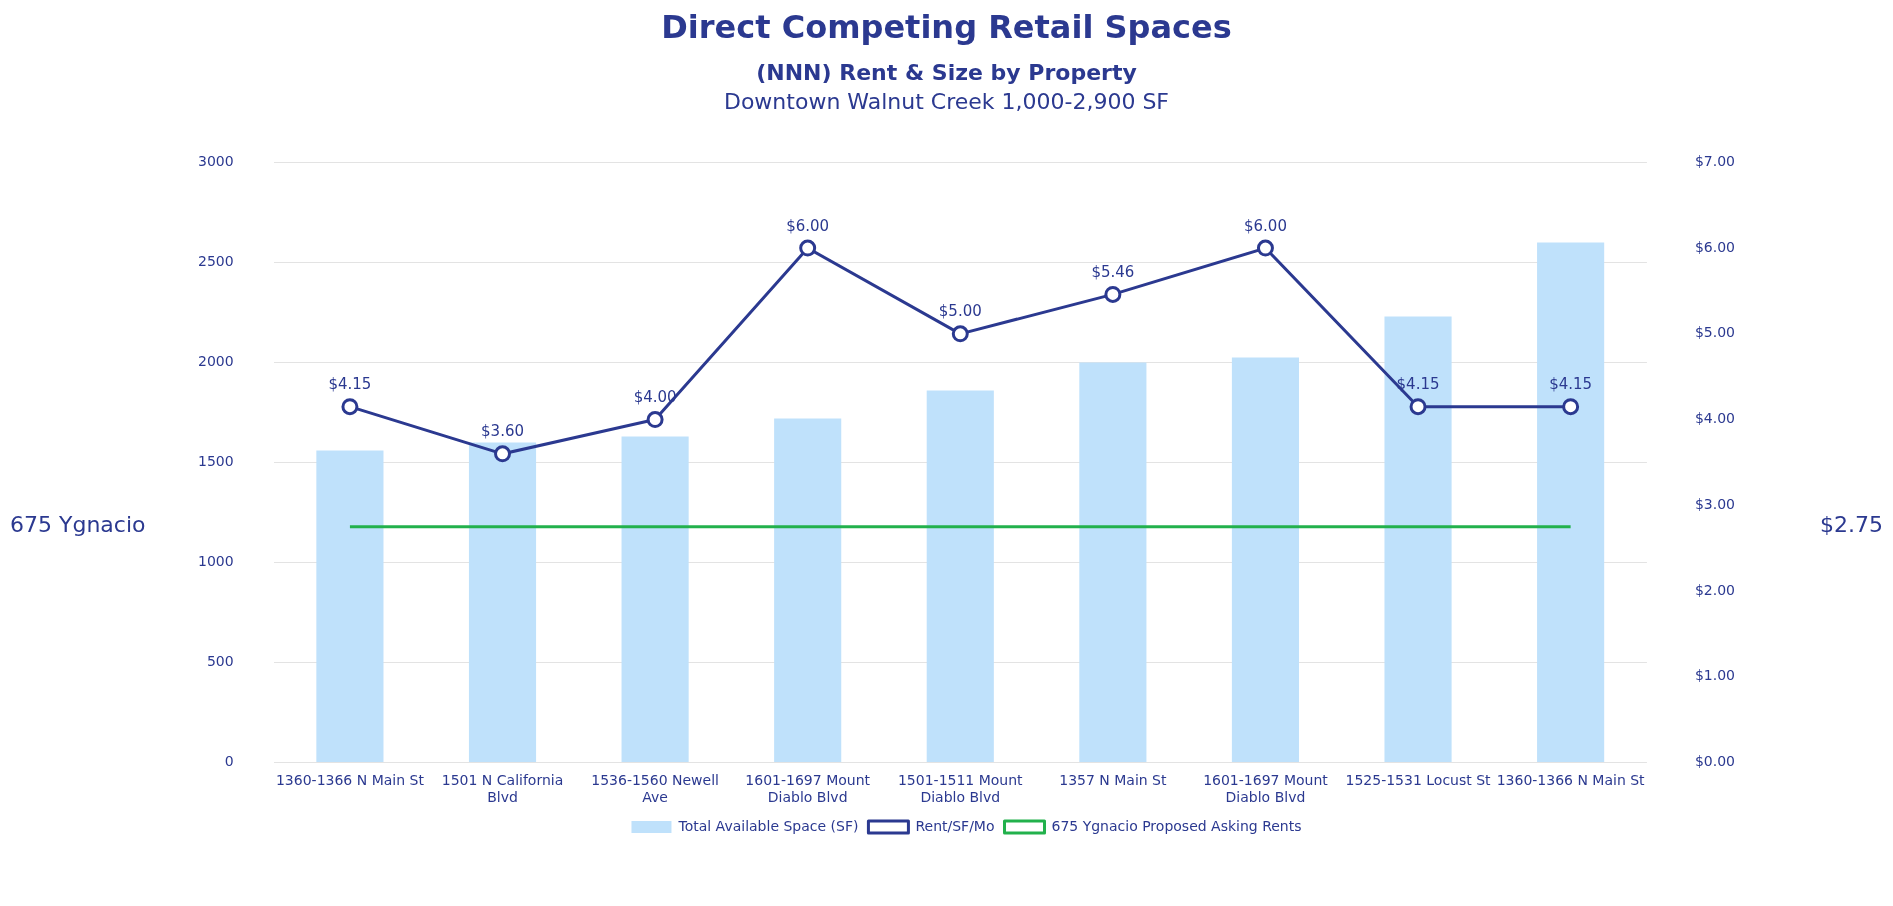 This screenshot has height=906, width=1893. I want to click on x-tick-label: 1357 N Main St, so click(1113, 780).